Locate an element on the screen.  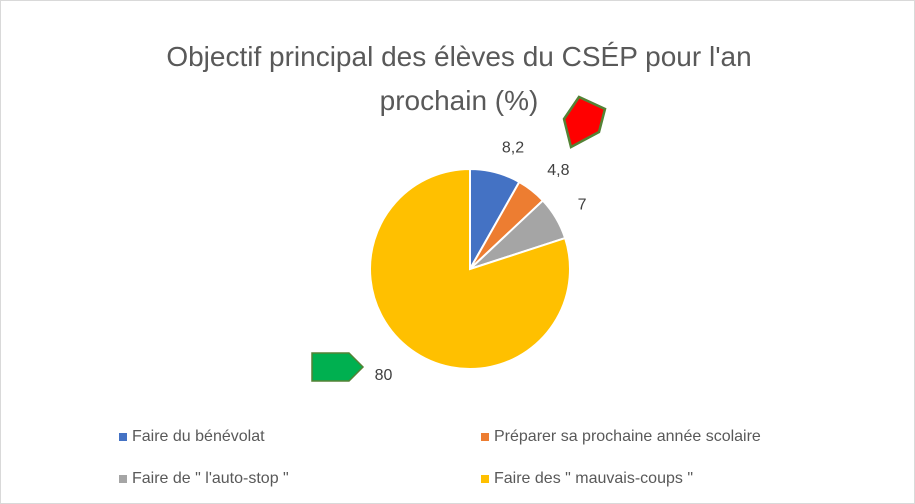
legend-label: Faire du bénévolat is located at coordinates (198, 436).